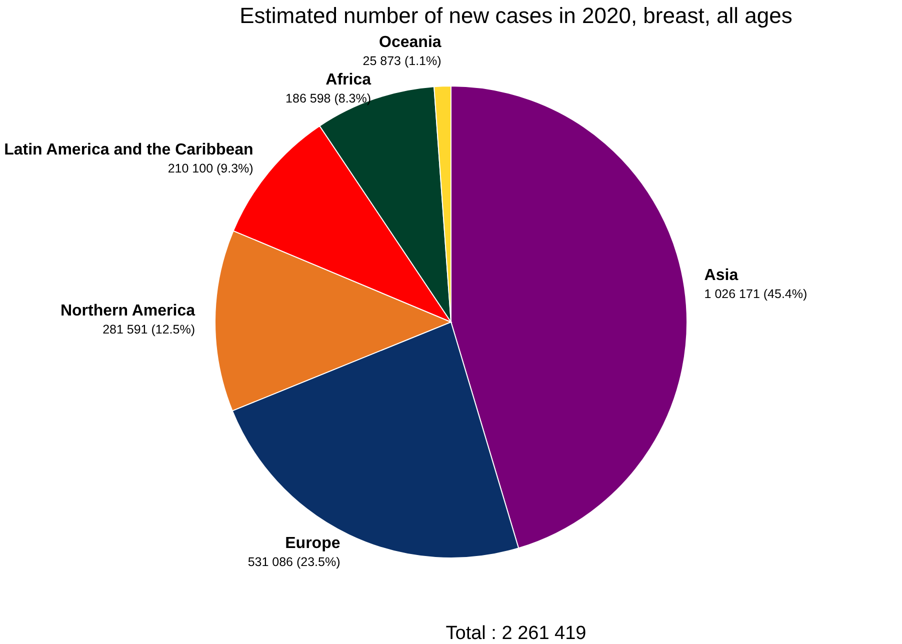 This screenshot has height=644, width=902. What do you see at coordinates (312, 543) in the screenshot?
I see `slice-label: Europe` at bounding box center [312, 543].